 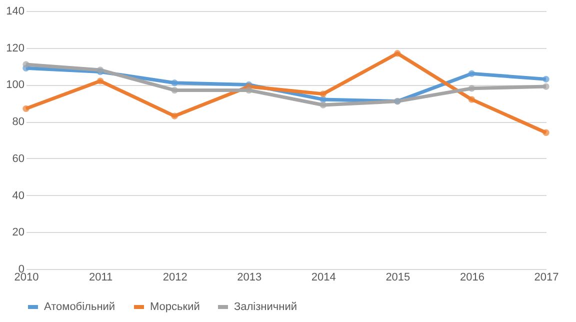 I want to click on y-tick-label: 20, so click(x=18, y=232).